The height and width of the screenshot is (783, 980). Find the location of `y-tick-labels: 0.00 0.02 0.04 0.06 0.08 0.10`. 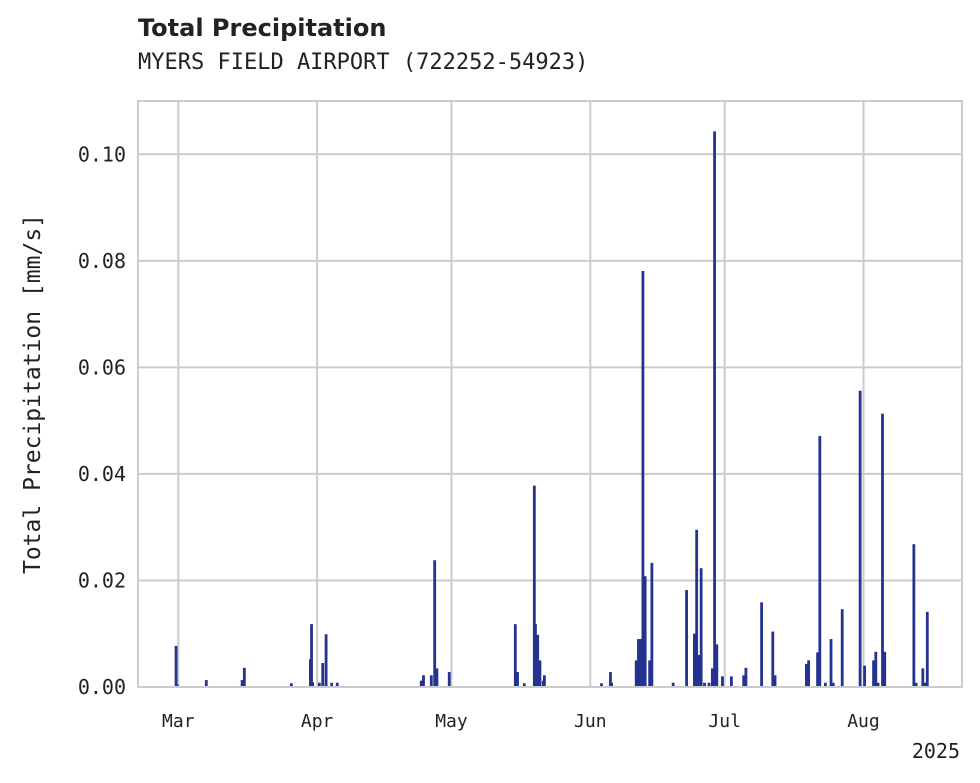

y-tick-labels: 0.00 0.02 0.04 0.06 0.08 0.10 is located at coordinates (102, 420).